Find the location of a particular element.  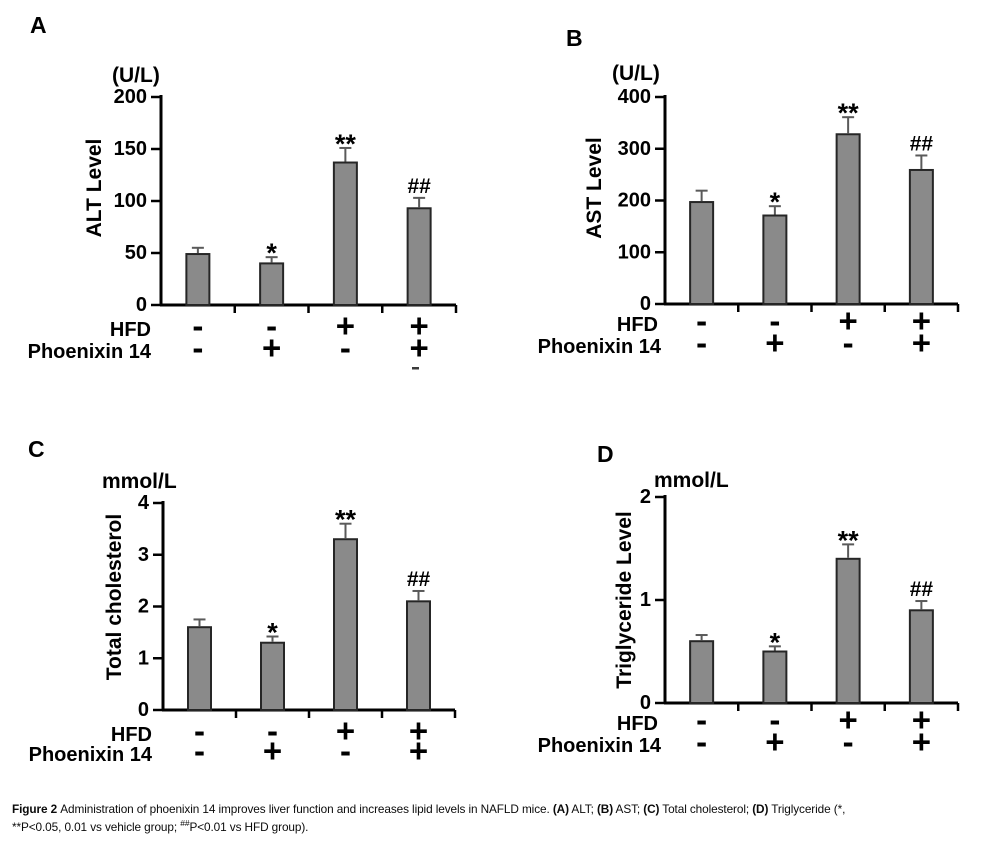

caption-text: Triglyceride (*, is located at coordinates (807, 809).